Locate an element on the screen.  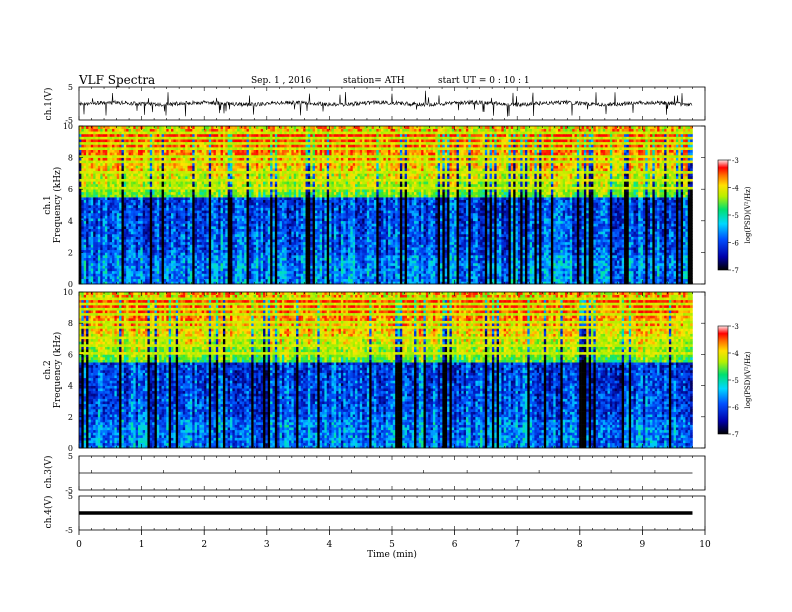
station-label: station= ATH is located at coordinates (374, 81).